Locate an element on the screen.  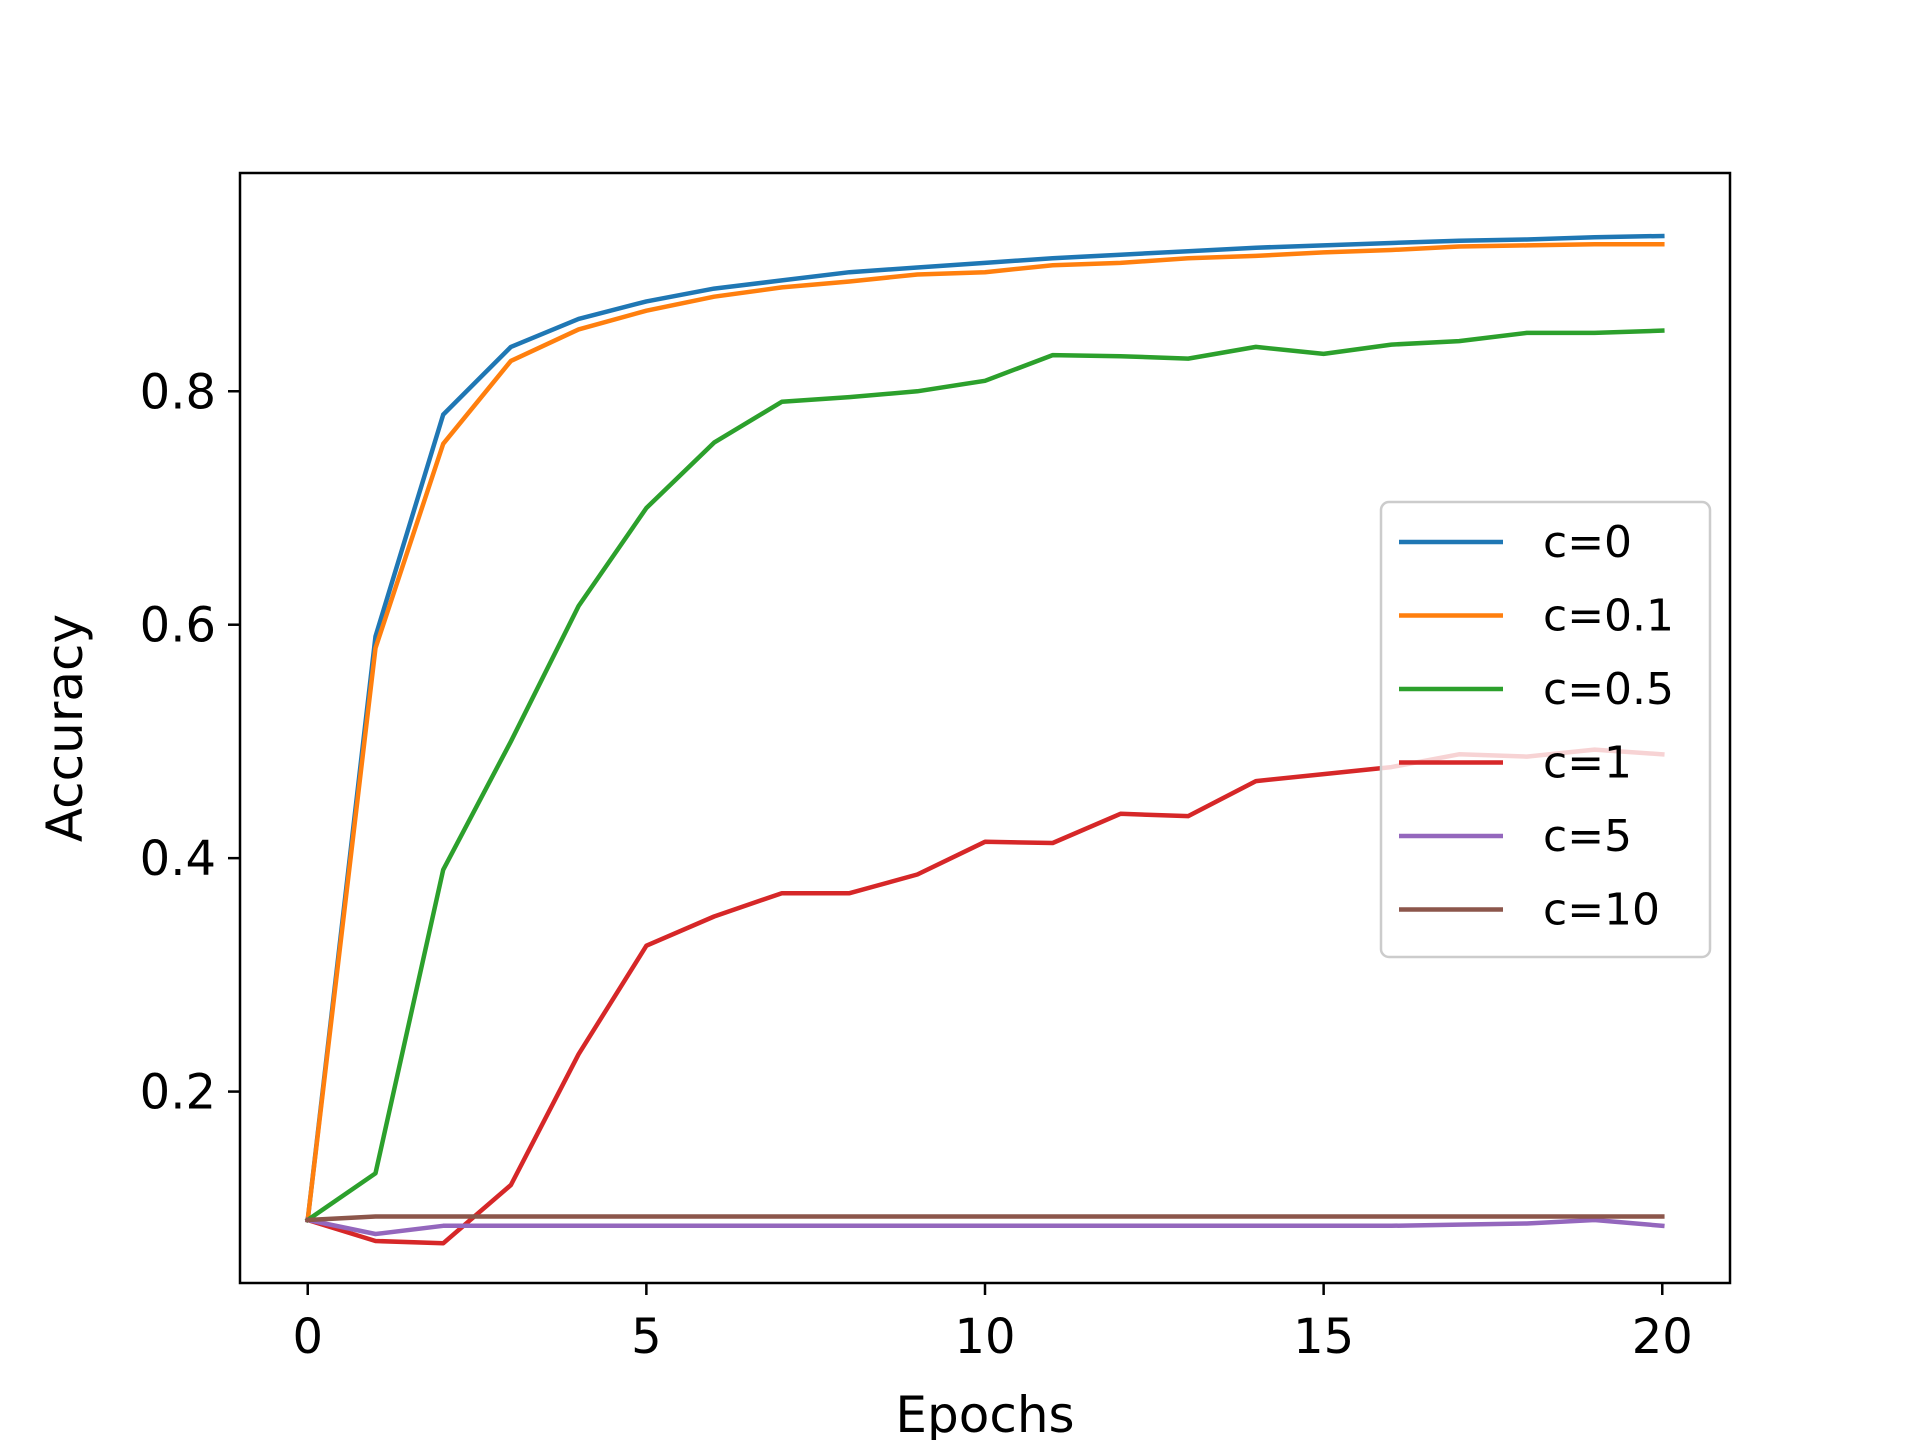
x-tick-label: 10 is located at coordinates (984, 1337).